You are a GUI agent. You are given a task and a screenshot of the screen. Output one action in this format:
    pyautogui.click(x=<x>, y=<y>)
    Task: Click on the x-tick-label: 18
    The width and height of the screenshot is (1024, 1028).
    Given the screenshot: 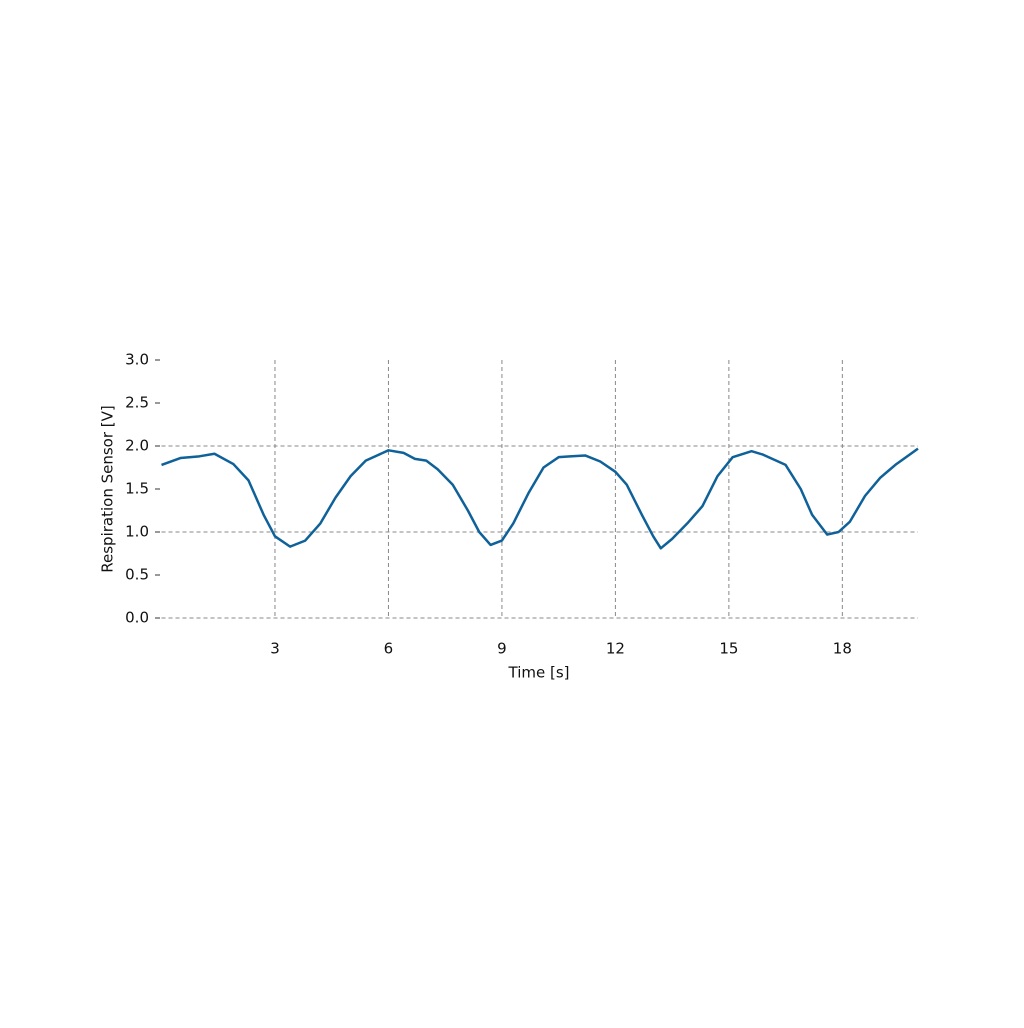 What is the action you would take?
    pyautogui.click(x=842, y=649)
    